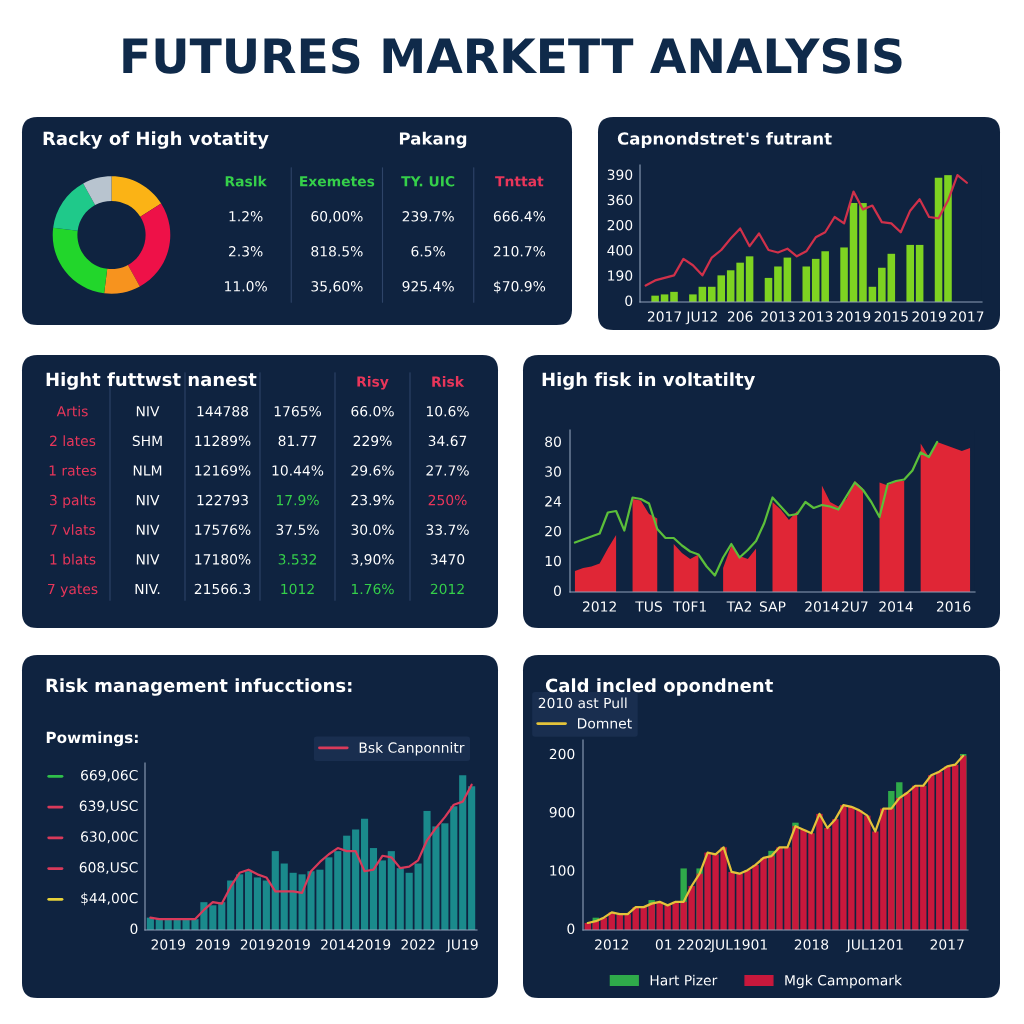  What do you see at coordinates (447, 470) in the screenshot?
I see `text: 27.7%` at bounding box center [447, 470].